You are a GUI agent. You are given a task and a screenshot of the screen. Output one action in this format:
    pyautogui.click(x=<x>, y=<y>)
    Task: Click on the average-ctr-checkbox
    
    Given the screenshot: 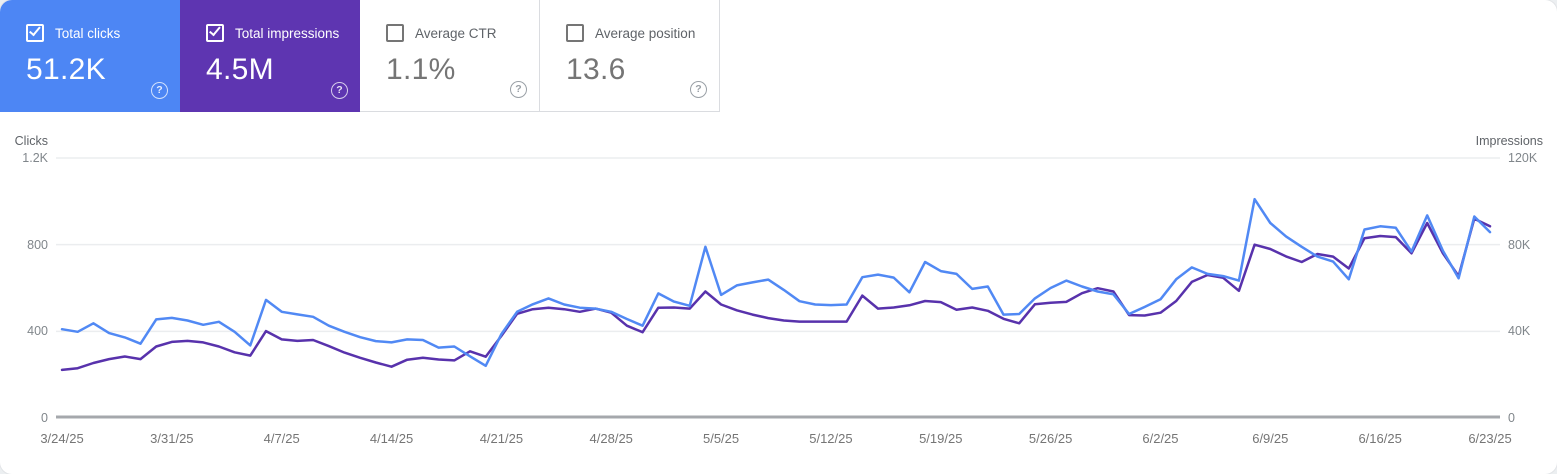 What is the action you would take?
    pyautogui.click(x=395, y=33)
    